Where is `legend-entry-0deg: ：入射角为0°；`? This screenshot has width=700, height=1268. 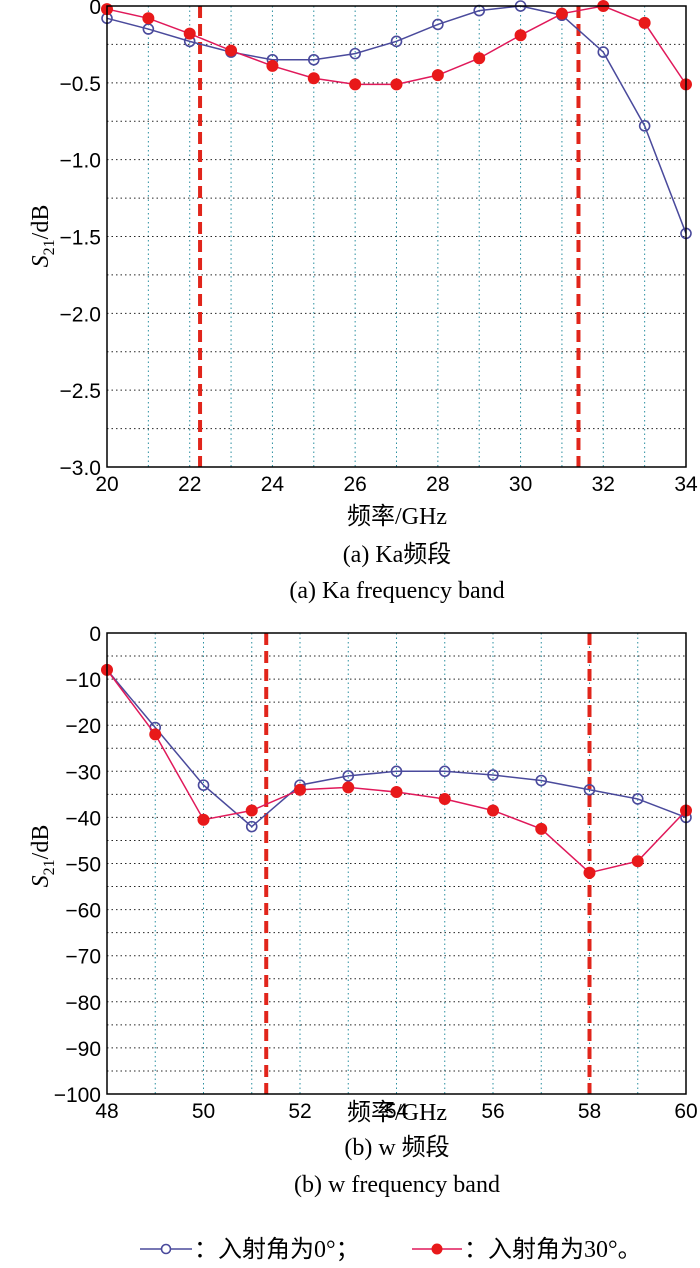 legend-entry-0deg: ：入射角为0°； is located at coordinates (250, 1249).